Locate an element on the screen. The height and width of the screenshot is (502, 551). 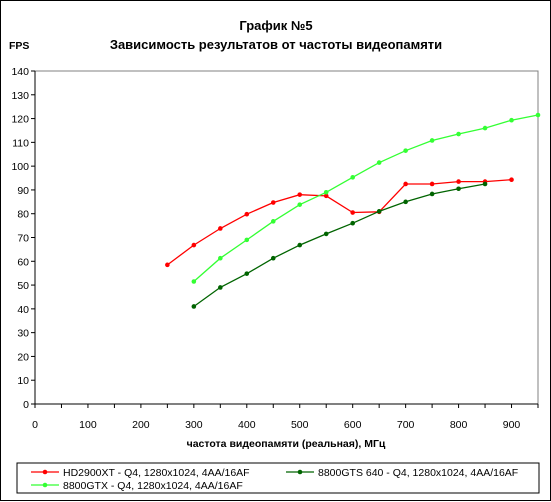
y-tick-label: 130 is located at coordinates (20, 96).